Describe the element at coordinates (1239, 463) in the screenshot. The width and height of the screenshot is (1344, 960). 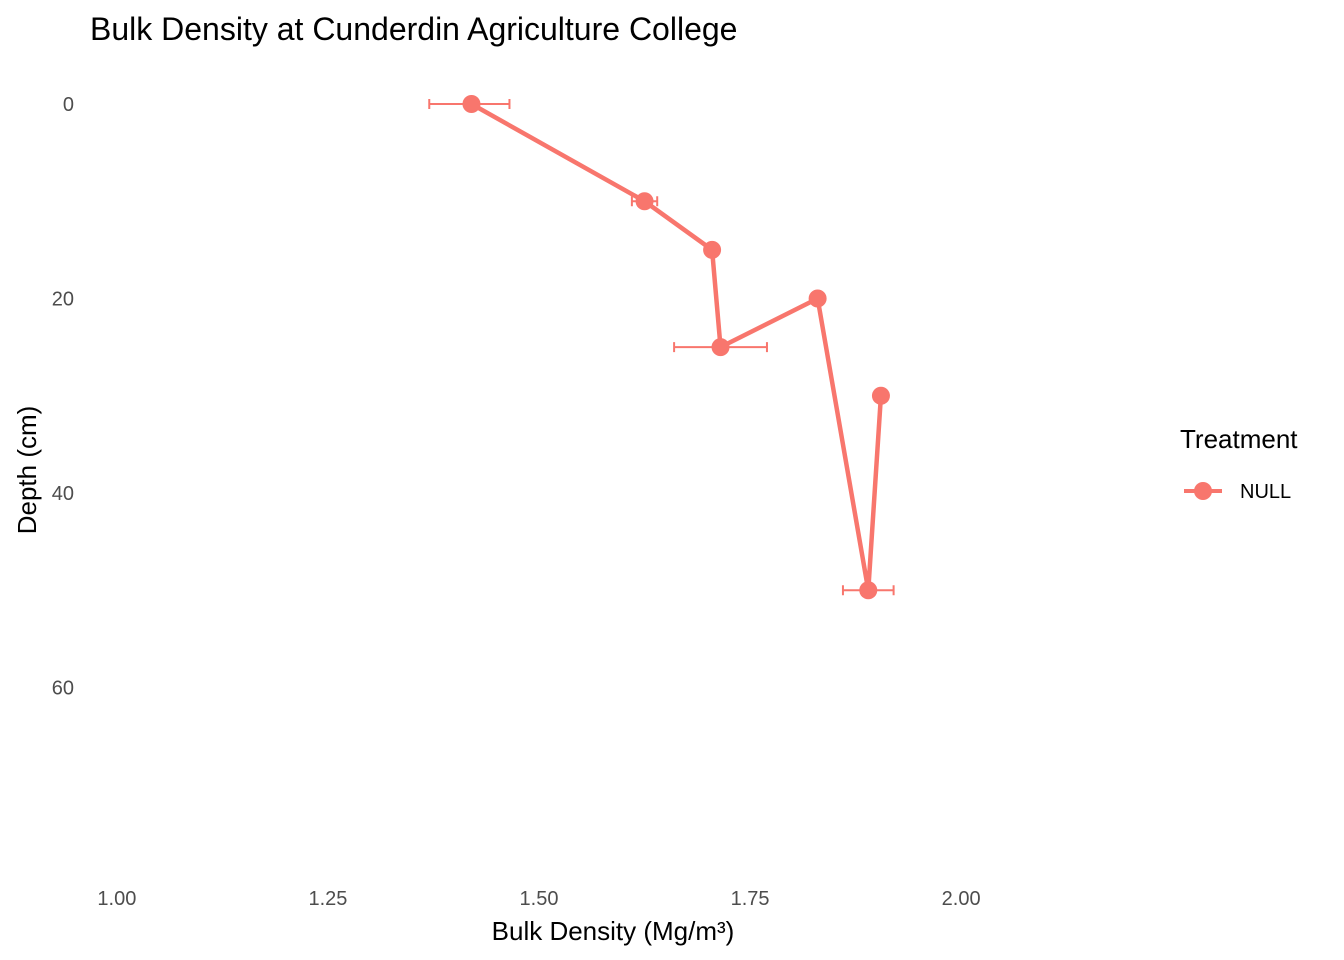
I see `legend: Treatment NULL` at that location.